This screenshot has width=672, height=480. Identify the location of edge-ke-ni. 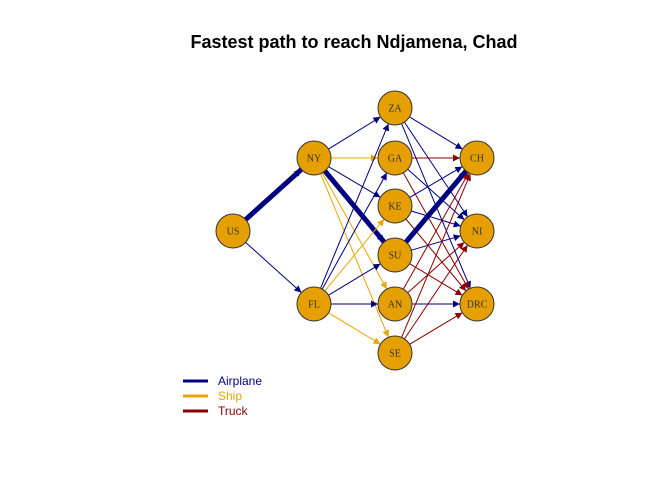
(436, 219).